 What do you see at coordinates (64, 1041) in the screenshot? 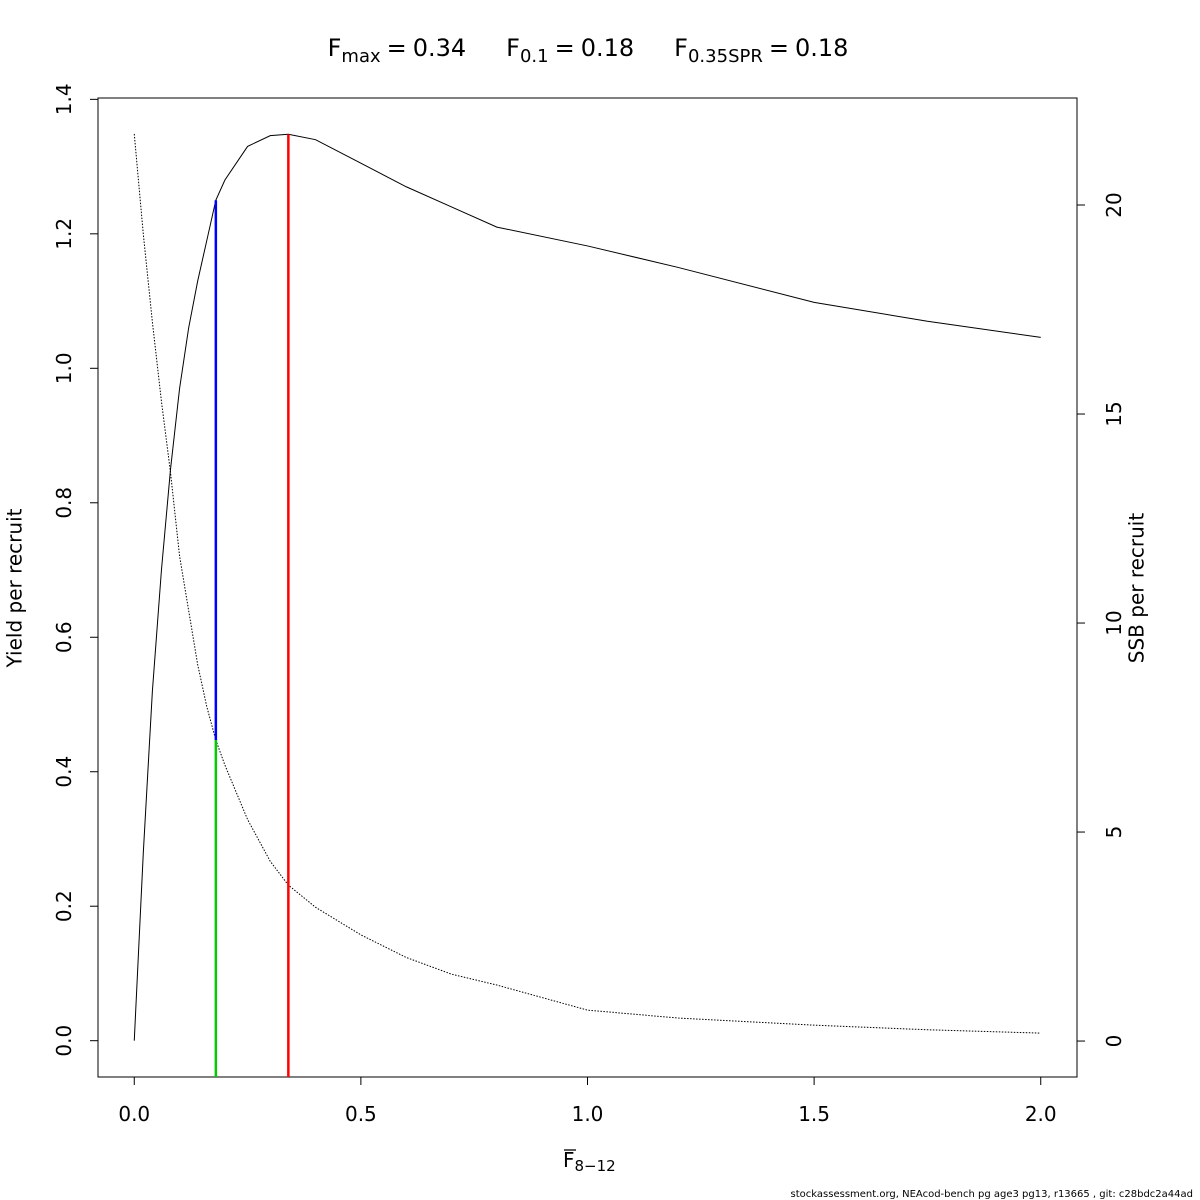
I see `y-tick-label: 0.0` at bounding box center [64, 1041].